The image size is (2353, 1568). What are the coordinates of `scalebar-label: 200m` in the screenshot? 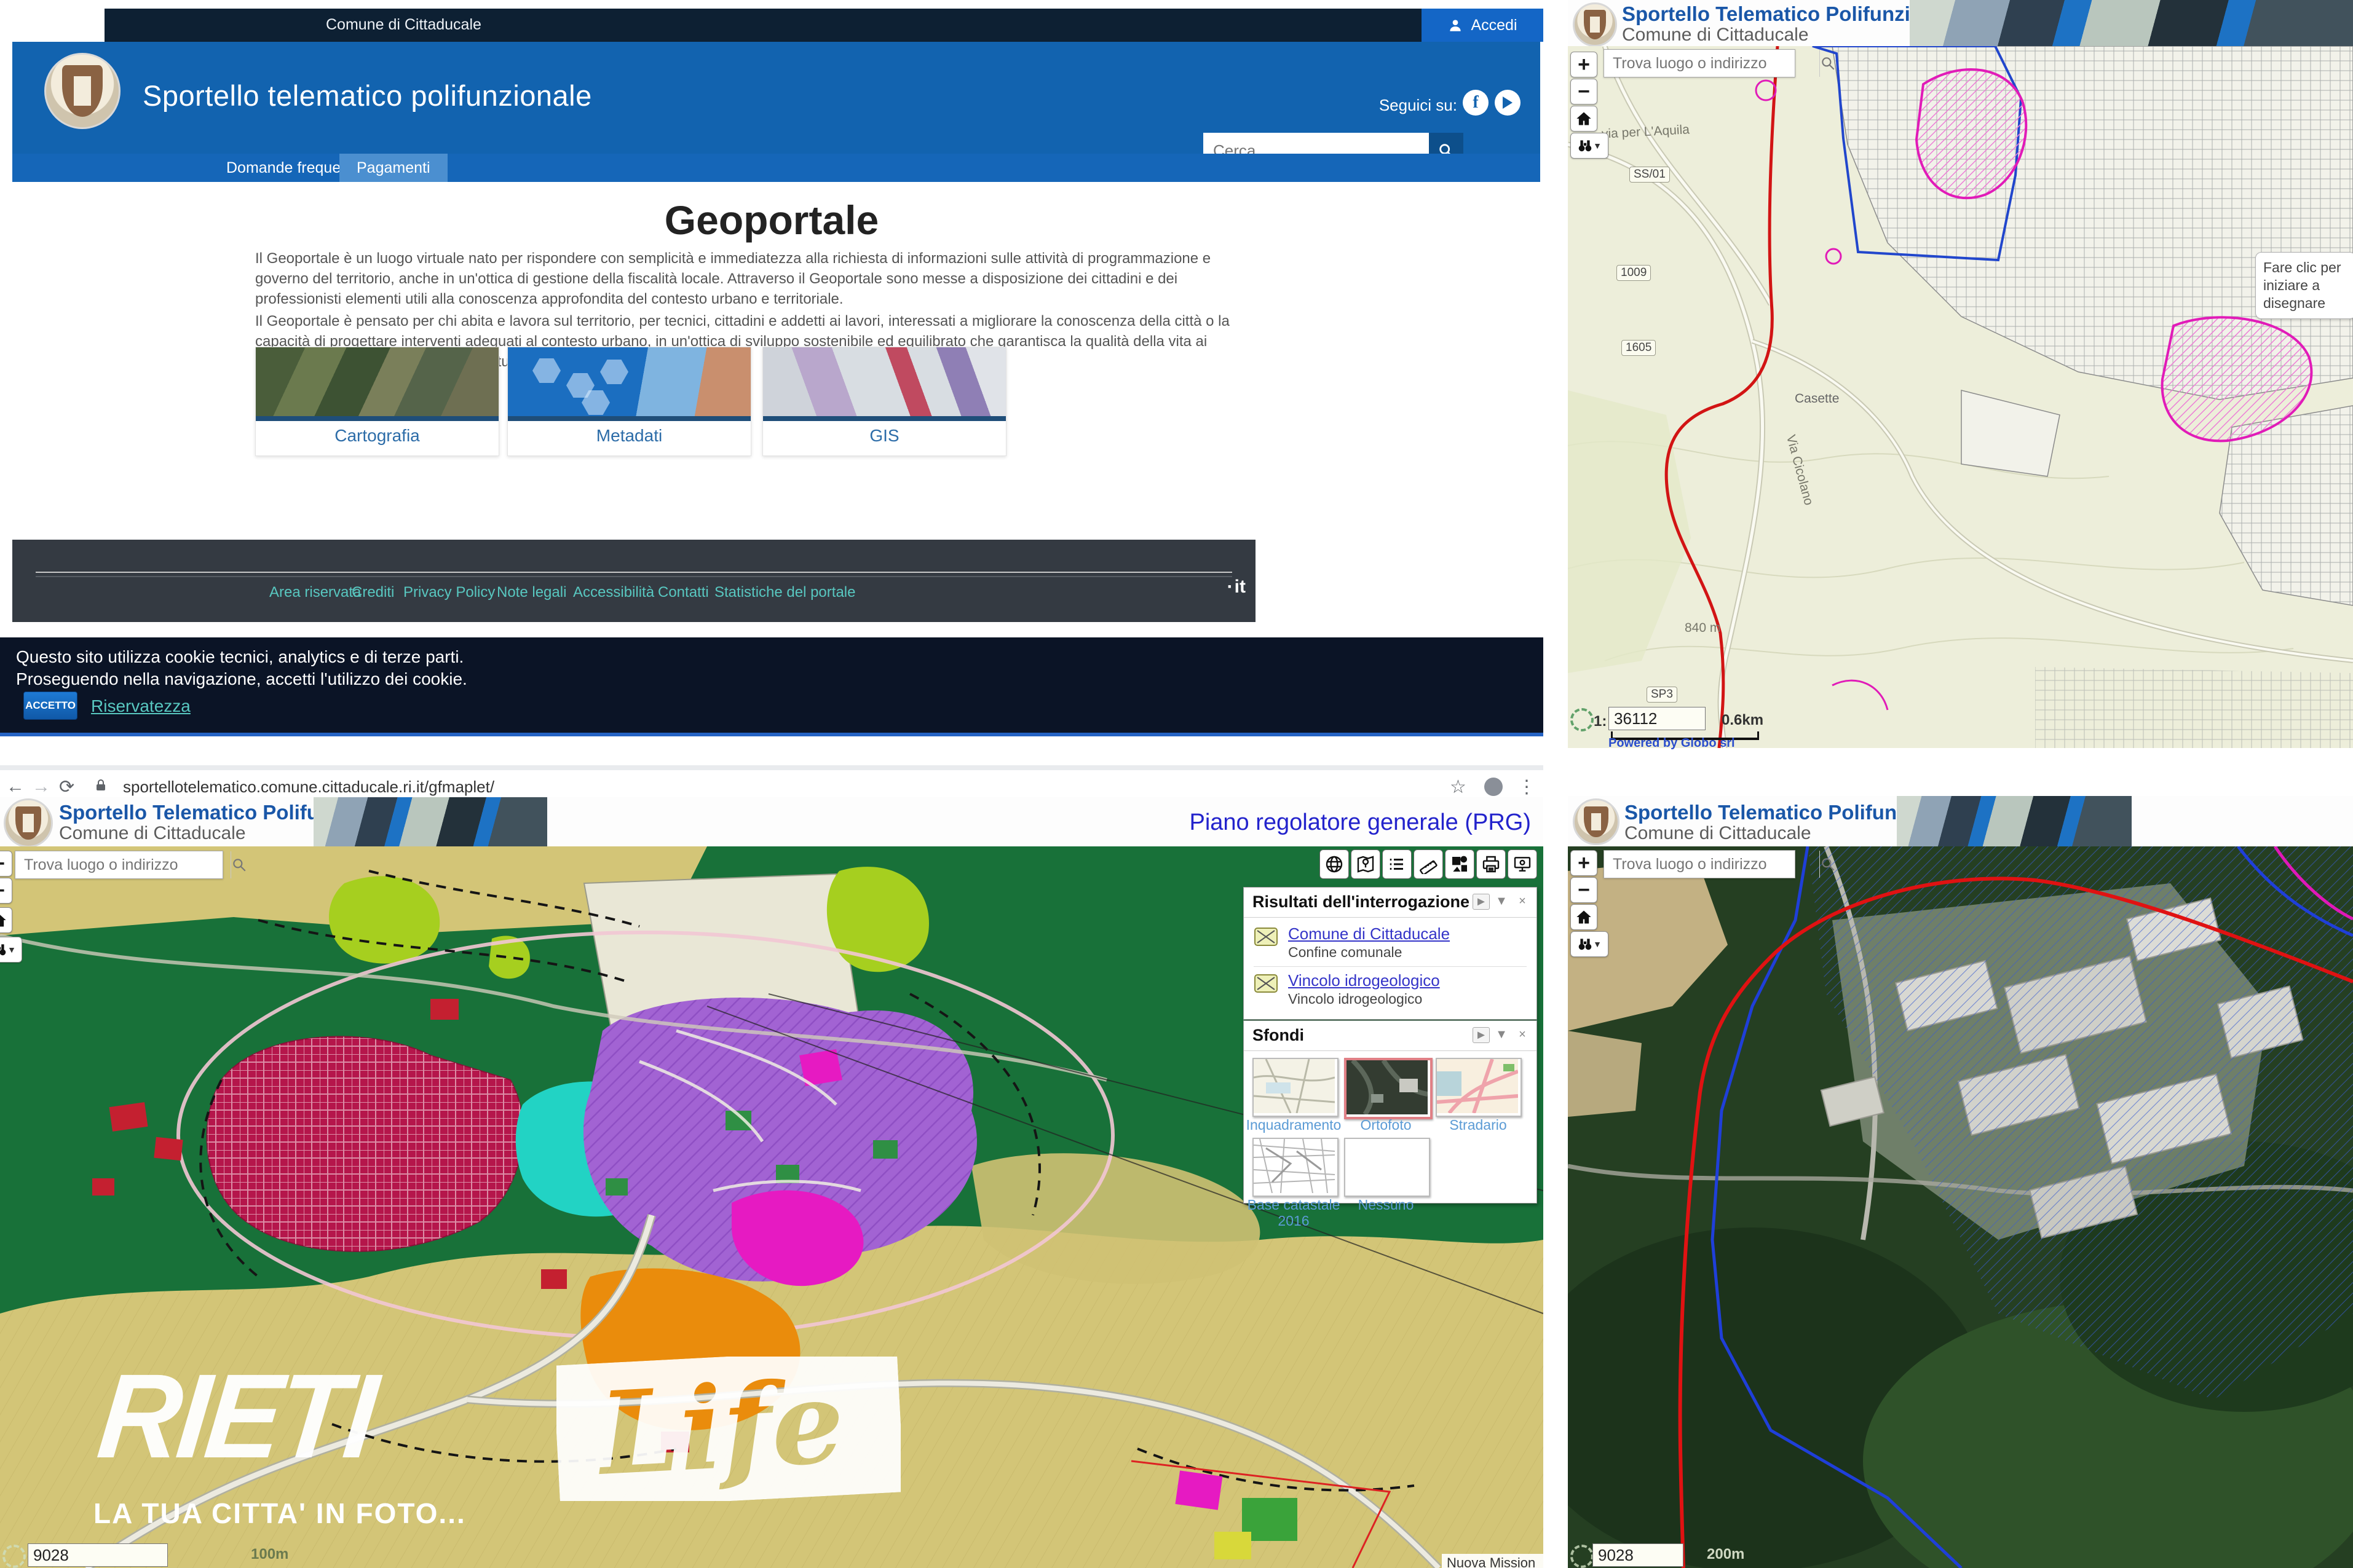 It's located at (1726, 1554).